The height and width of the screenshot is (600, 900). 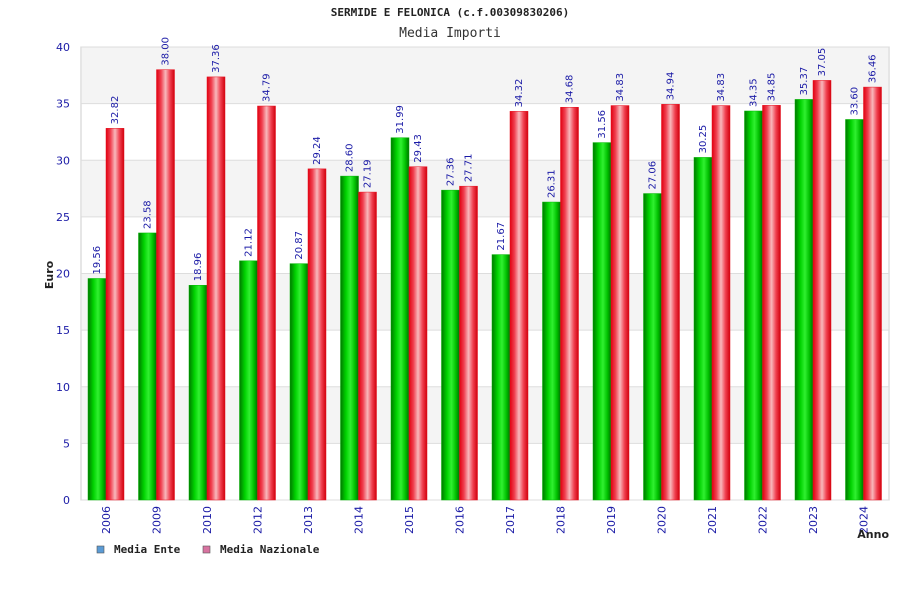 I want to click on value-label-media-ente-2021: 30.25, so click(x=703, y=139).